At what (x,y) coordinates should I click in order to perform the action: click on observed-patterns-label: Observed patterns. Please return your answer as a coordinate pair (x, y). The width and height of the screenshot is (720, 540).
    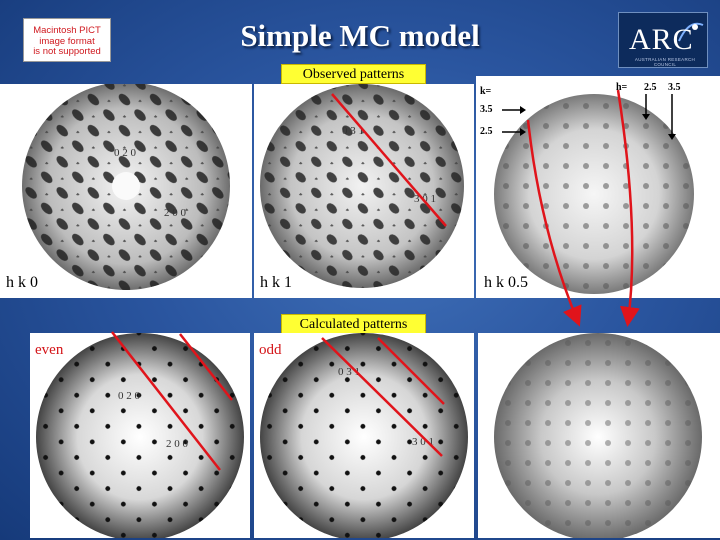
    Looking at the image, I should click on (353, 74).